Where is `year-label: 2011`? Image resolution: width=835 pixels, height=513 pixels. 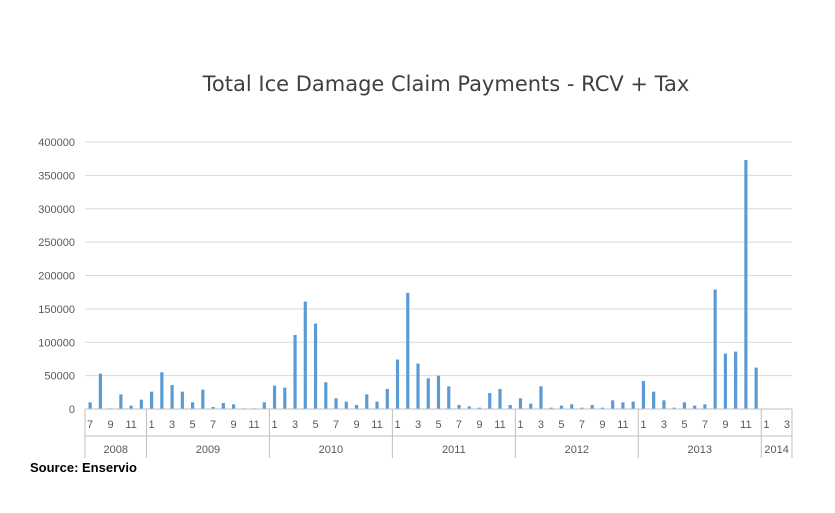
year-label: 2011 is located at coordinates (454, 450).